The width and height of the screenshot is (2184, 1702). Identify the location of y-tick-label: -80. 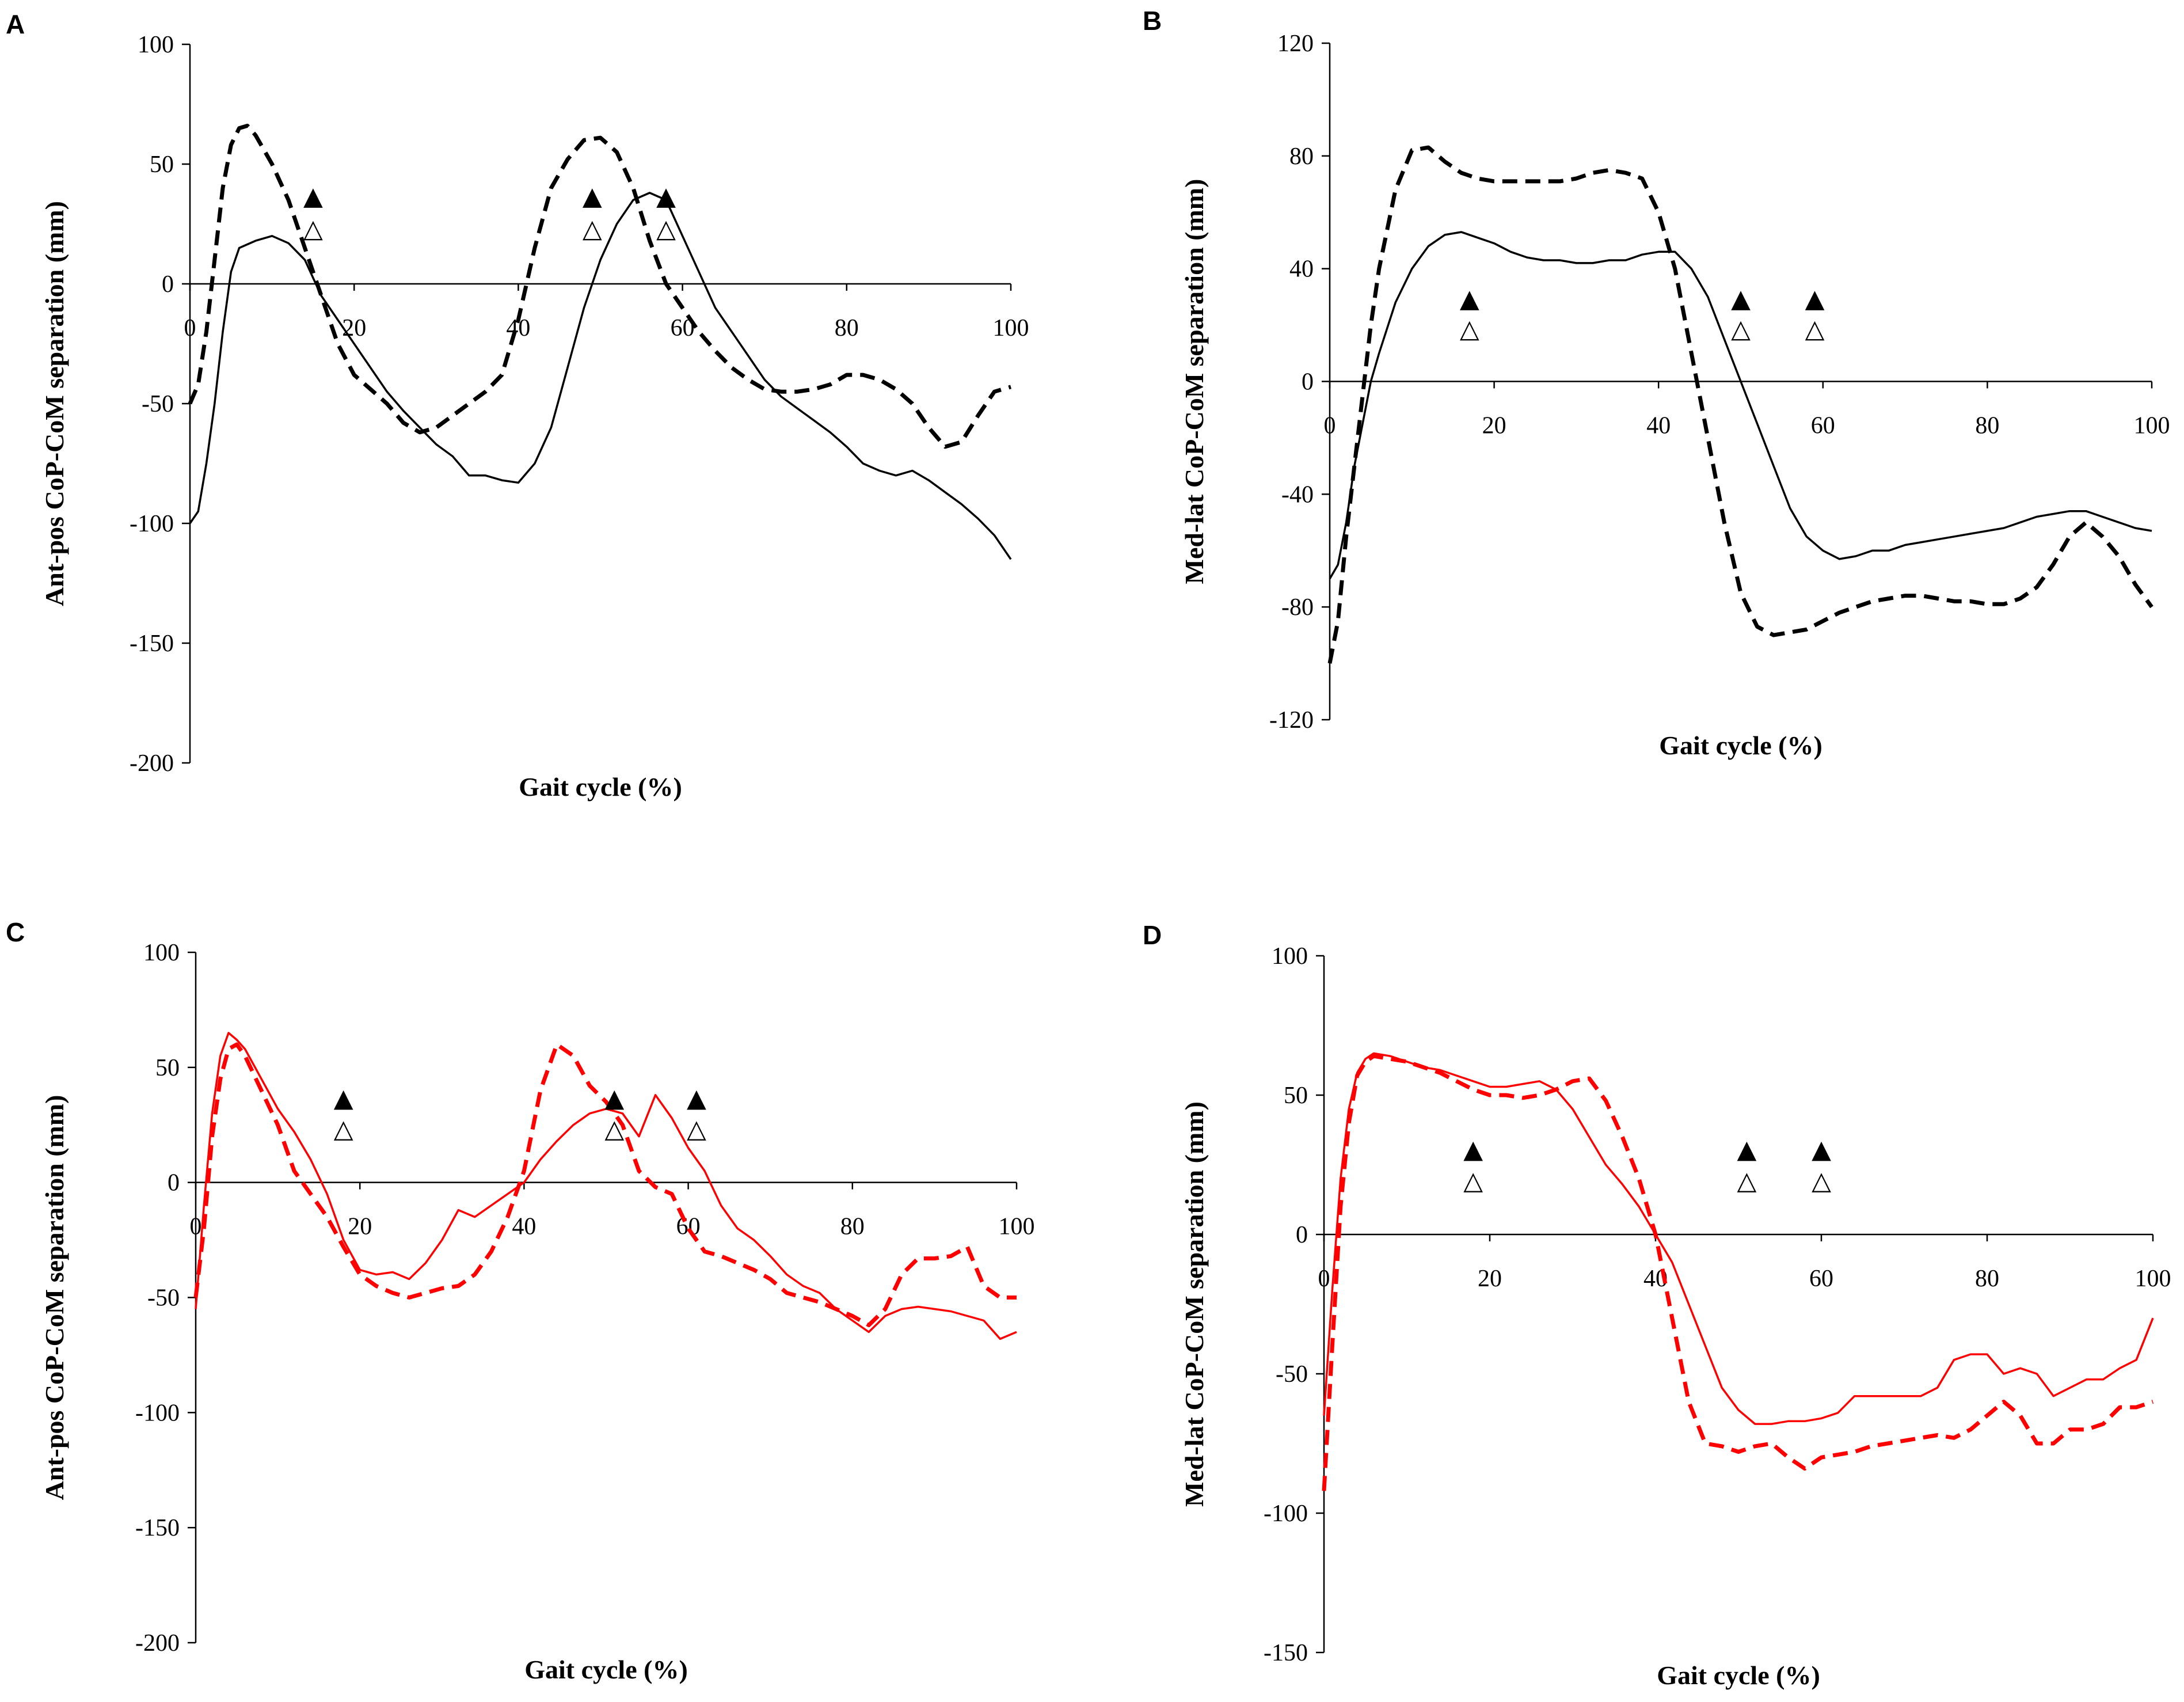
(1297, 607).